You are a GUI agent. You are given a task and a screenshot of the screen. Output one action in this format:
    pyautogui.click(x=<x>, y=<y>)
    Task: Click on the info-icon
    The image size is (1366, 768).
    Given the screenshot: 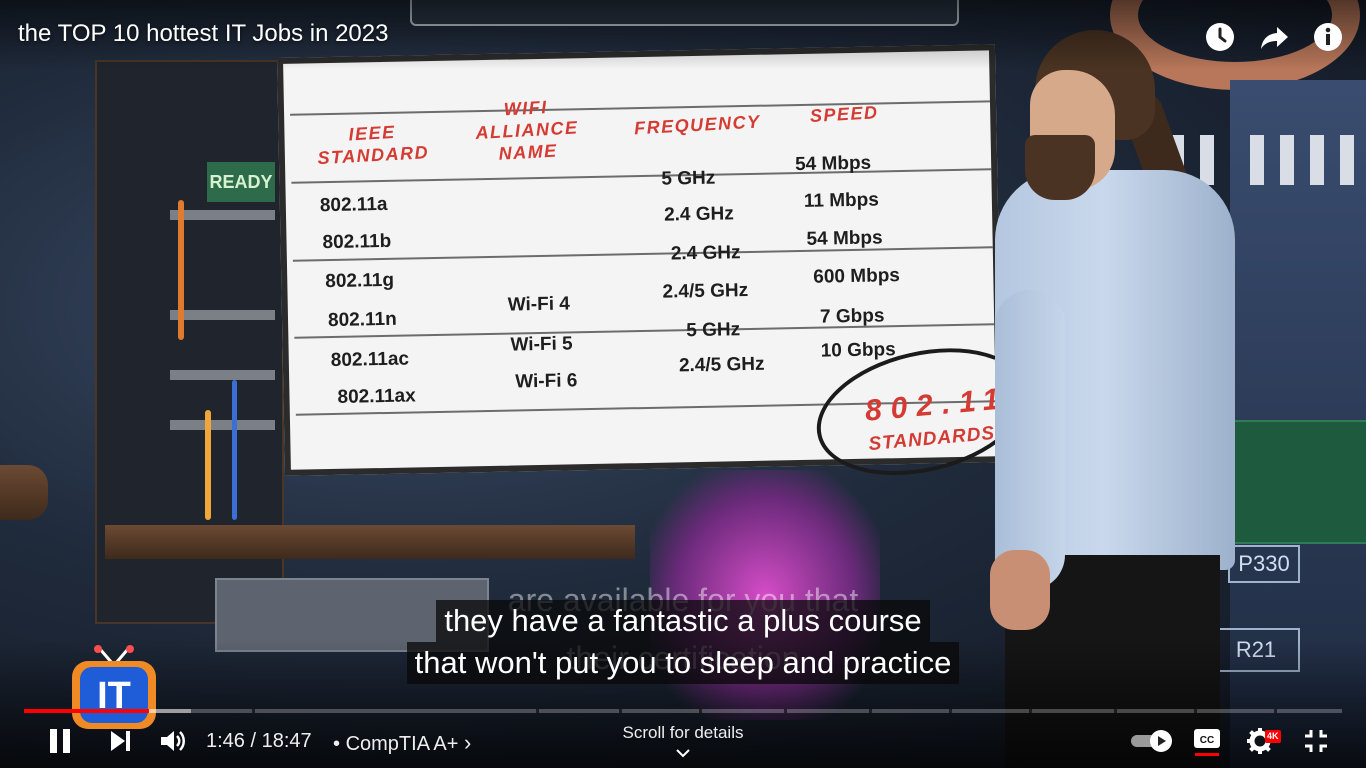 What is the action you would take?
    pyautogui.click(x=1328, y=37)
    